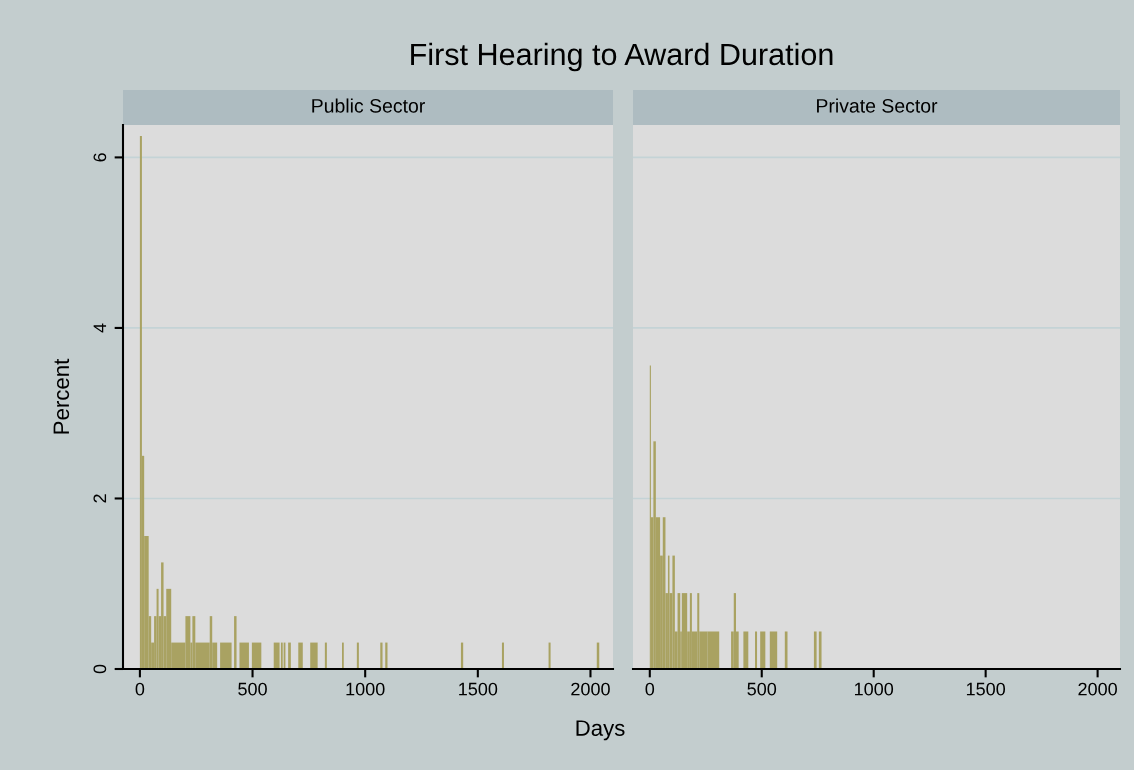 The height and width of the screenshot is (770, 1134). Describe the element at coordinates (100, 498) in the screenshot. I see `y-tick-label: 2` at that location.